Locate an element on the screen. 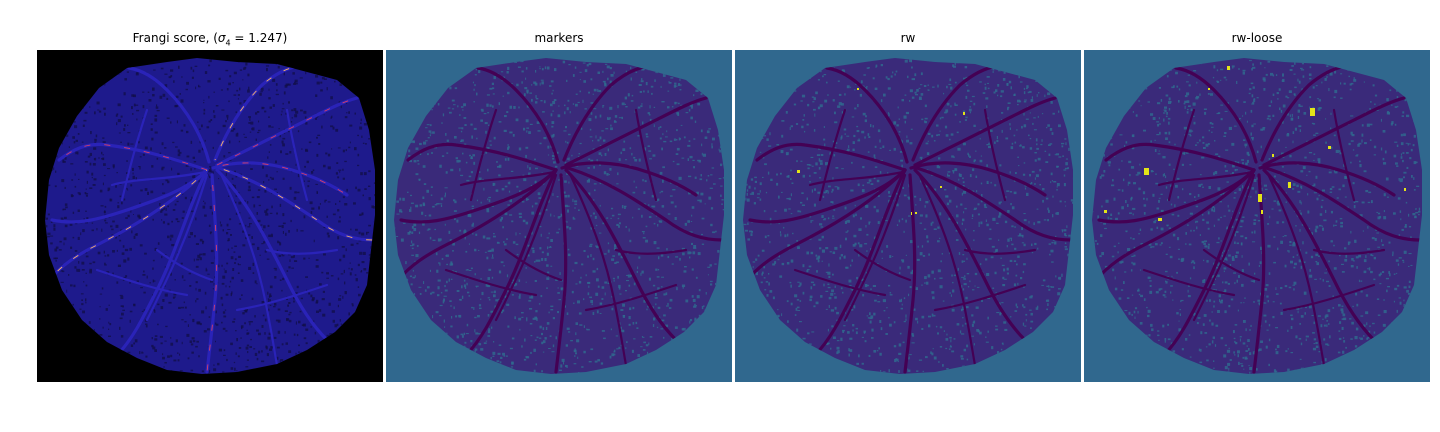 Image resolution: width=1440 pixels, height=432 pixels. frangi-panel-title: Frangi score, (σ4 = 1.247) is located at coordinates (210, 39).